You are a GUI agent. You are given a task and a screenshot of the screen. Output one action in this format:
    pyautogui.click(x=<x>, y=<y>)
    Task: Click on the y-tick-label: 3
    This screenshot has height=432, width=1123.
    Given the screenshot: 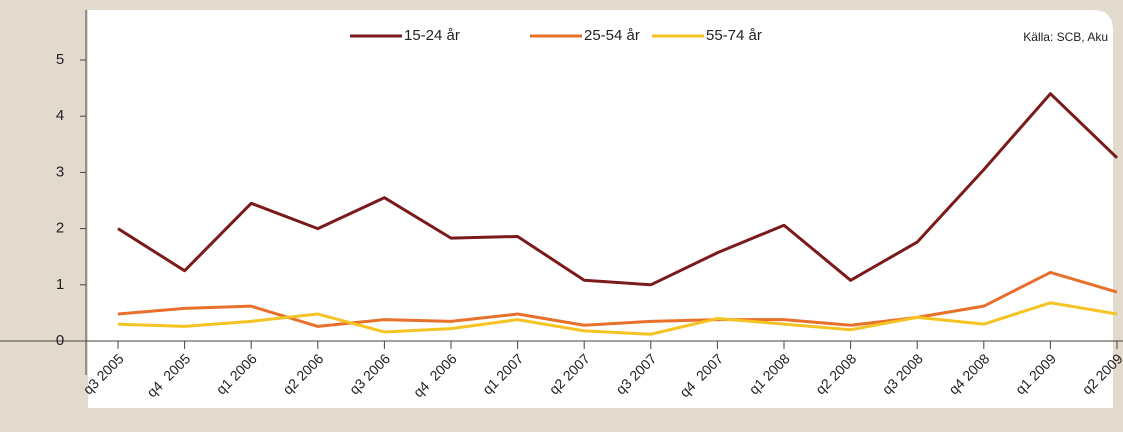 What is the action you would take?
    pyautogui.click(x=60, y=171)
    